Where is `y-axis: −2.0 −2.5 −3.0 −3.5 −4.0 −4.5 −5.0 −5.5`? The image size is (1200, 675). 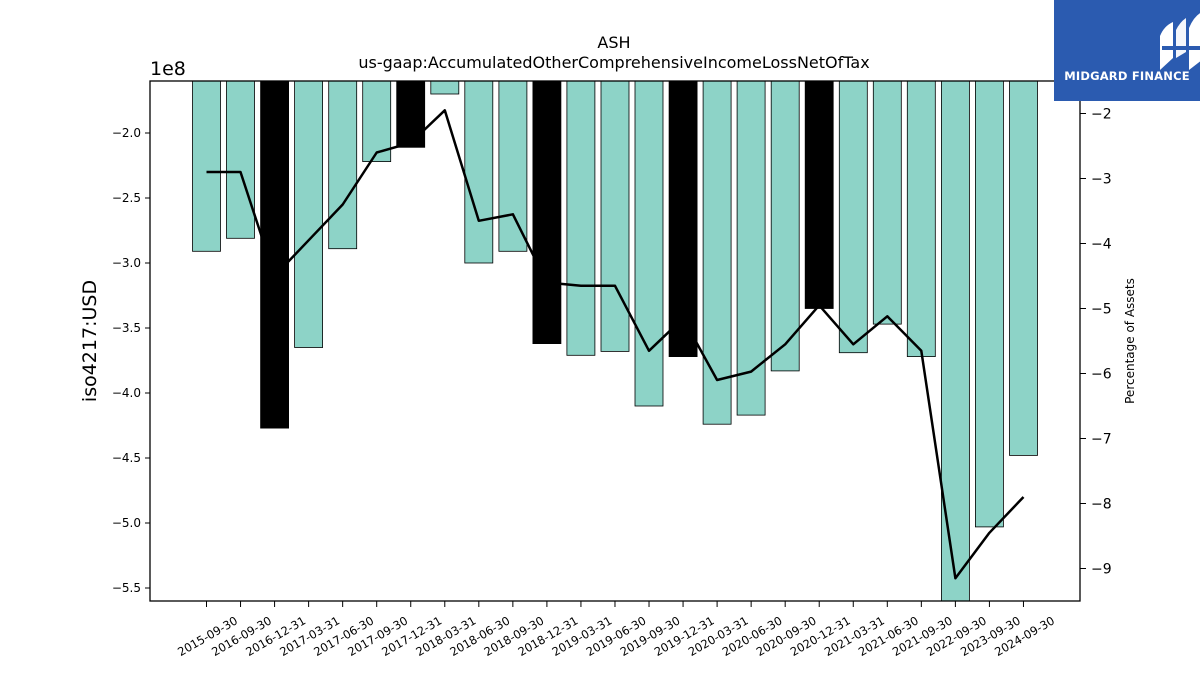
y-axis: −2.0 −2.5 −3.0 −3.5 −4.0 −4.5 −5.0 −5.5 is located at coordinates (131, 360).